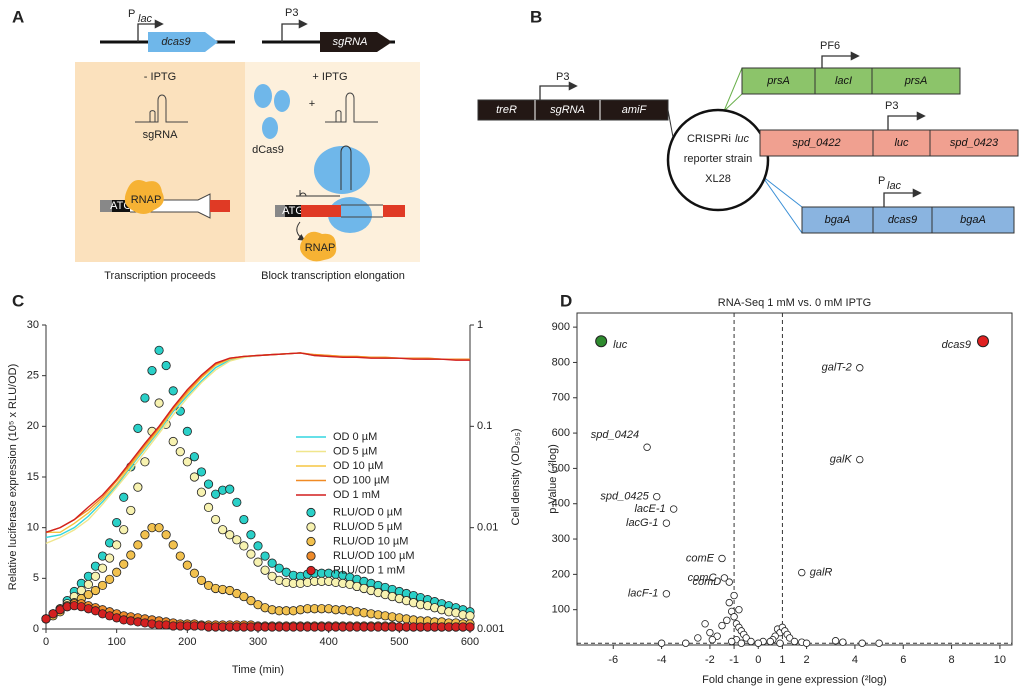 The image size is (1024, 689). Describe the element at coordinates (643, 594) in the screenshot. I see `gene-label: lacF-1` at that location.